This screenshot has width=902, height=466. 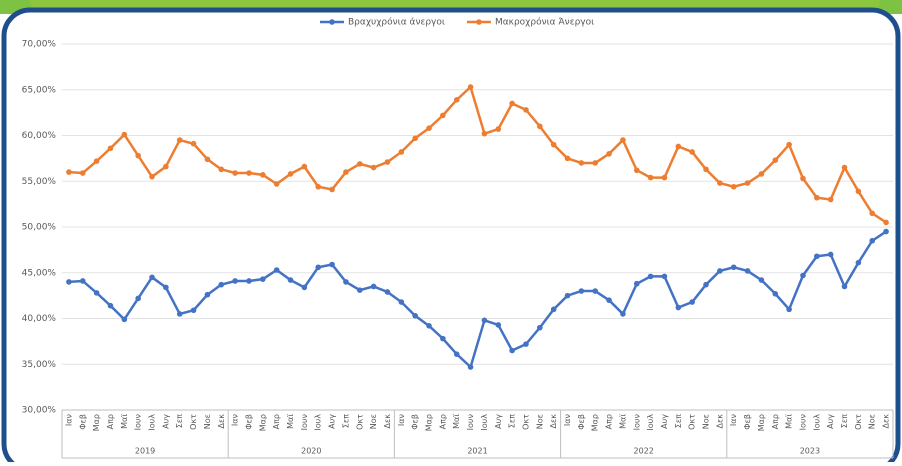 I want to click on x-tick-label: Οκτ, so click(x=193, y=422).